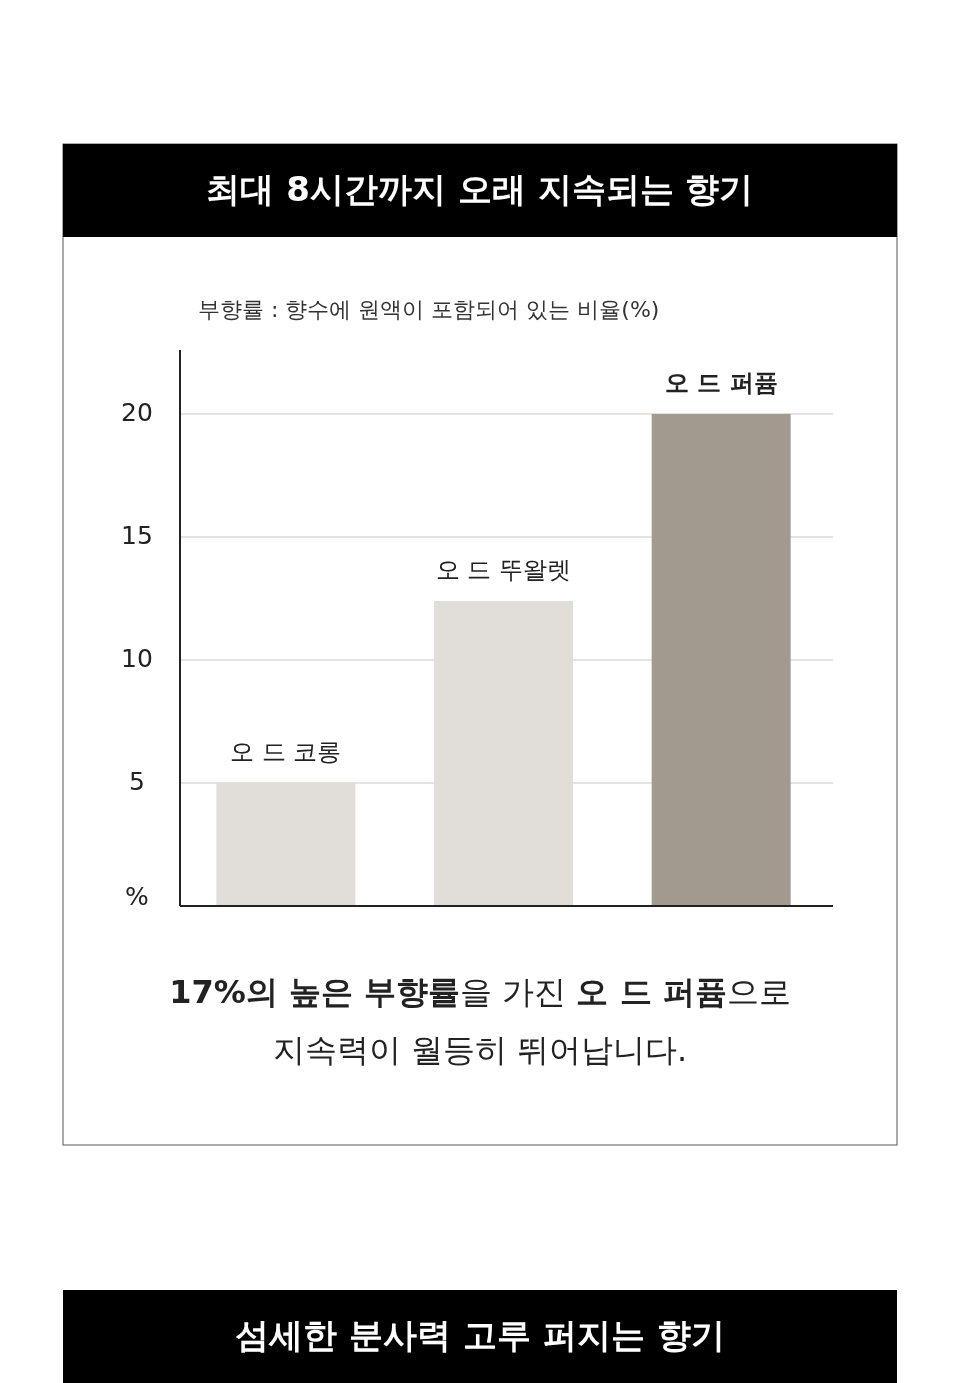  What do you see at coordinates (503, 569) in the screenshot?
I see `category: 오 드 뚜왈렛` at bounding box center [503, 569].